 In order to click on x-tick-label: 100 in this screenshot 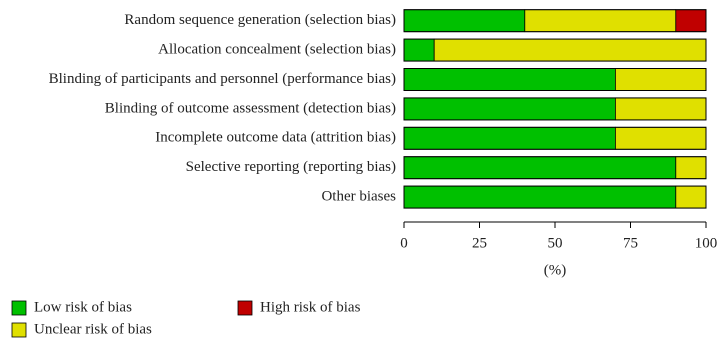, I will do `click(706, 243)`.